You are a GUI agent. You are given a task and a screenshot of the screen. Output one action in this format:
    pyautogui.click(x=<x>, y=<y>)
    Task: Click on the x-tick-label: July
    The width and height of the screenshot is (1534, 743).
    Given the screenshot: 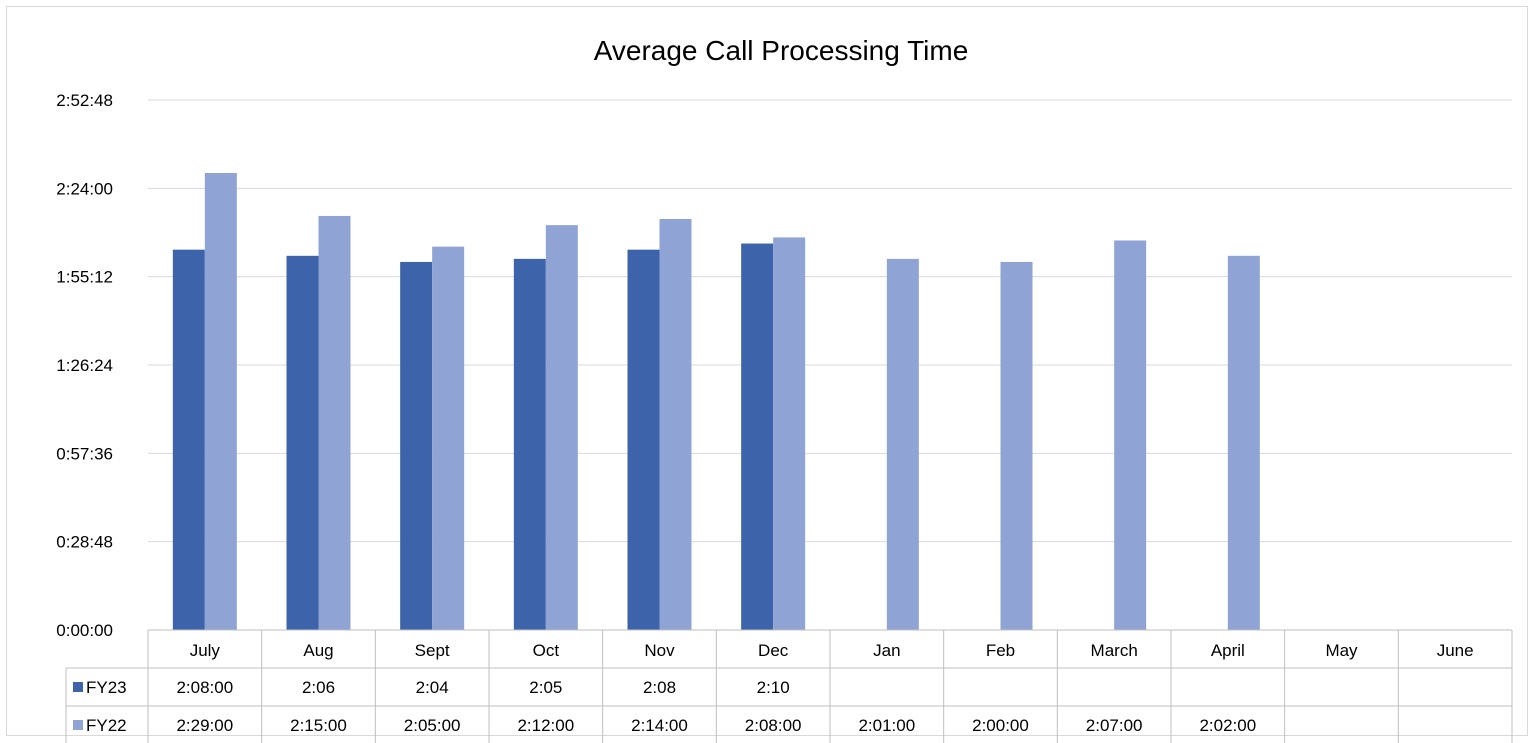 What is the action you would take?
    pyautogui.click(x=205, y=650)
    